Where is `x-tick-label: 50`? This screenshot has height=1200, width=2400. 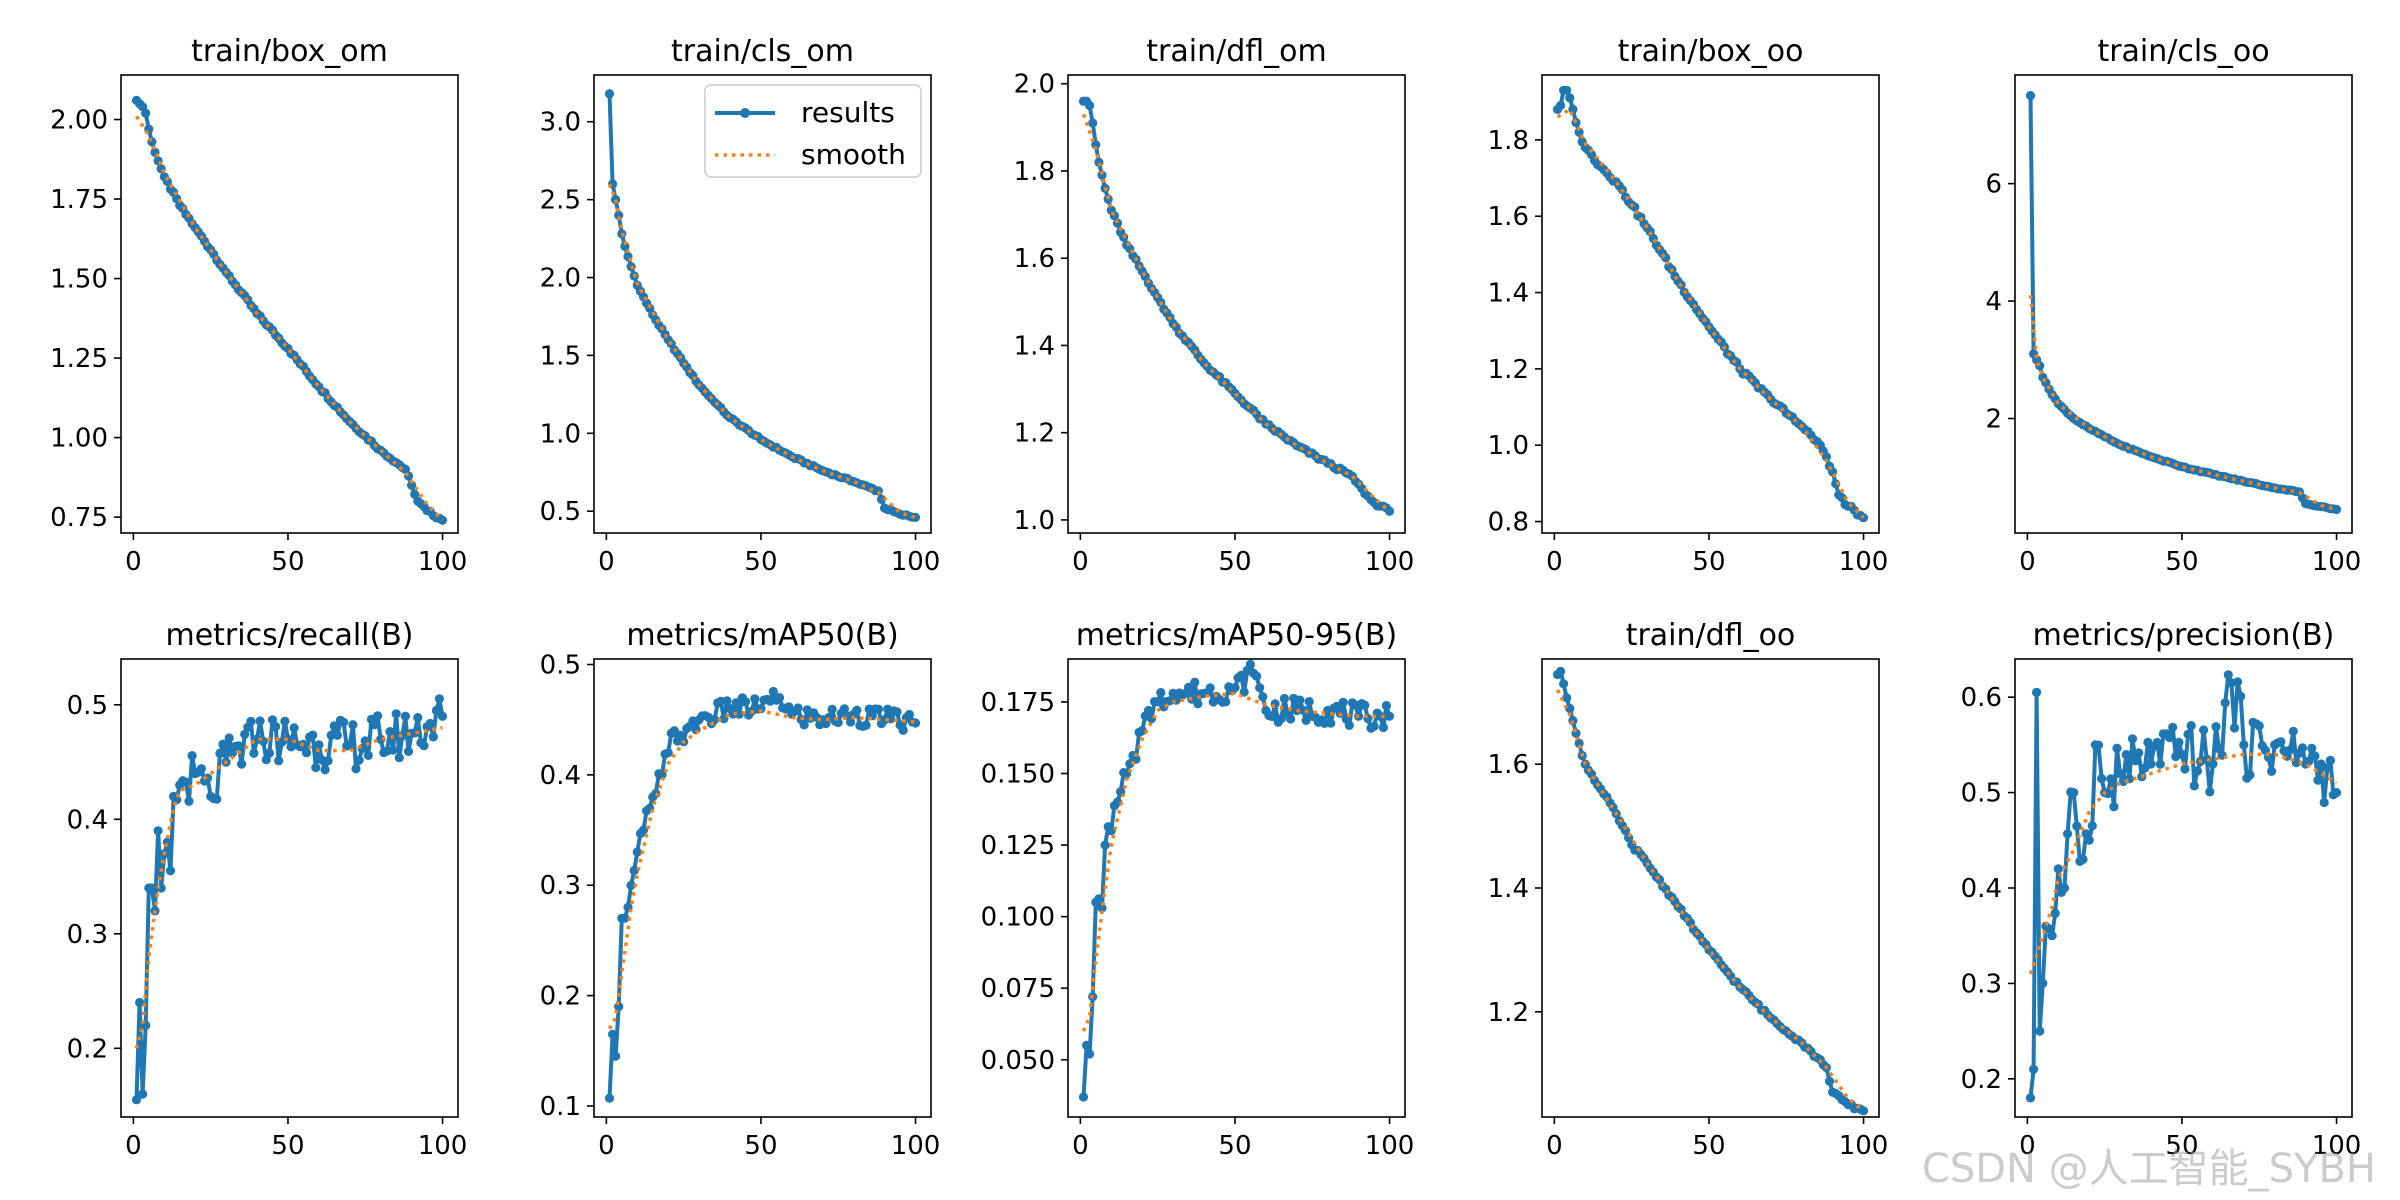 x-tick-label: 50 is located at coordinates (287, 1146).